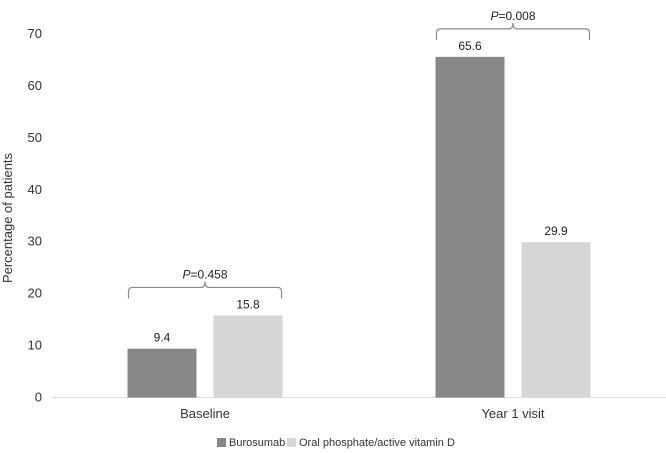  What do you see at coordinates (35, 189) in the screenshot?
I see `y-tick-label: 40` at bounding box center [35, 189].